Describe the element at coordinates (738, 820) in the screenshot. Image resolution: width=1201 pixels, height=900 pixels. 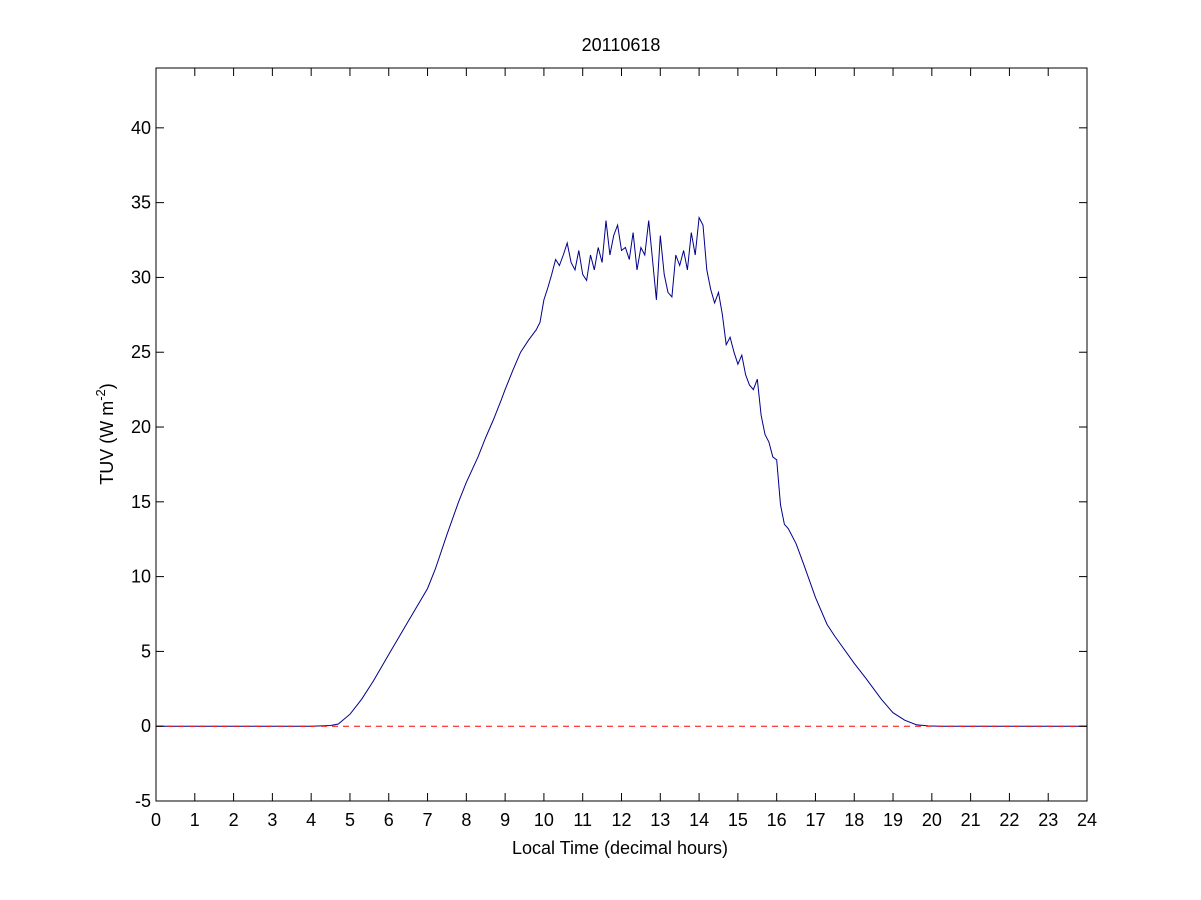
I see `x-tick-label: 15` at that location.